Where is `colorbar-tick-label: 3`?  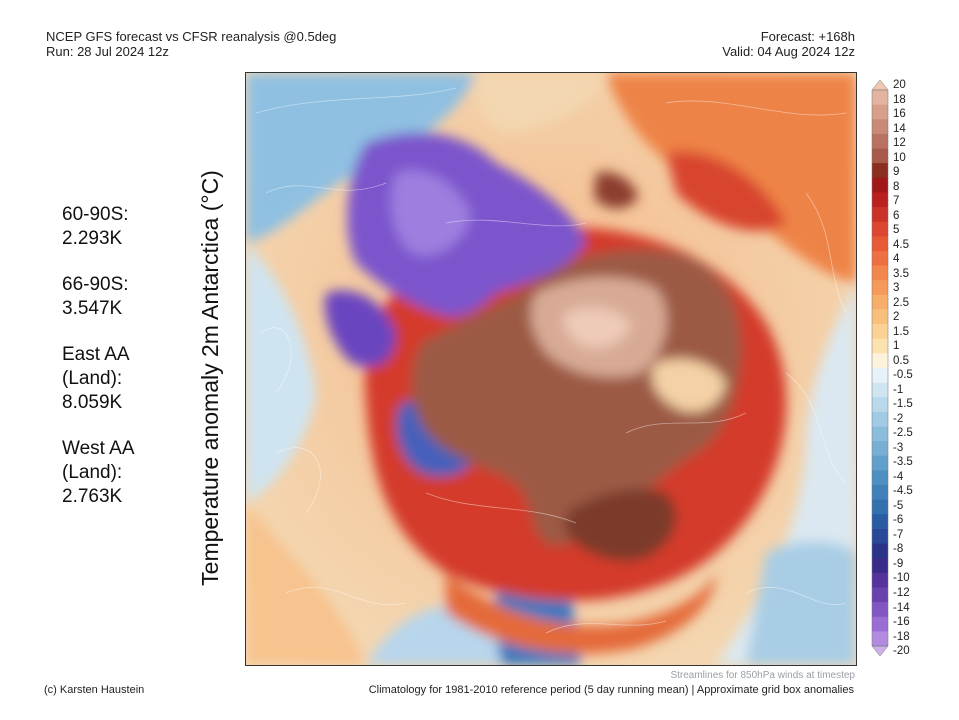 colorbar-tick-label: 3 is located at coordinates (896, 288).